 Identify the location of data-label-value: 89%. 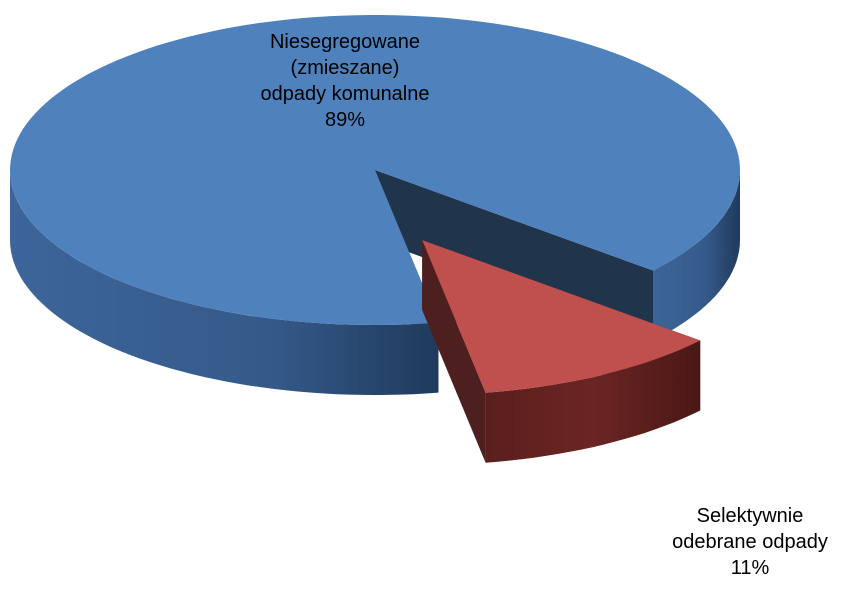
(345, 120).